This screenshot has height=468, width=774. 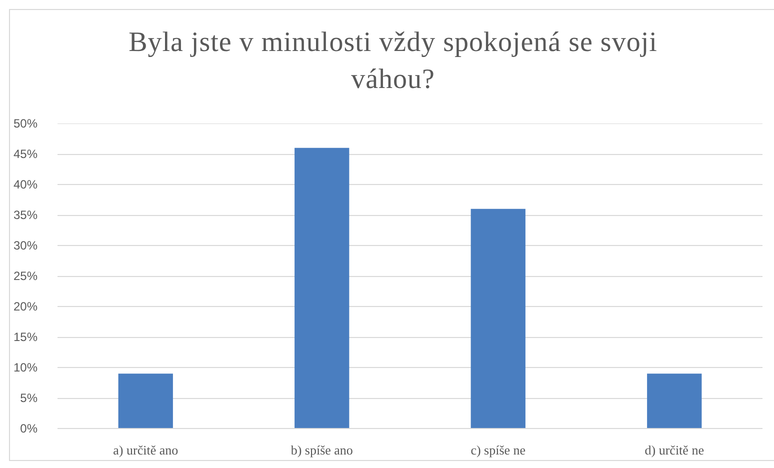 I want to click on y-tick-label: 50%, so click(x=25, y=123).